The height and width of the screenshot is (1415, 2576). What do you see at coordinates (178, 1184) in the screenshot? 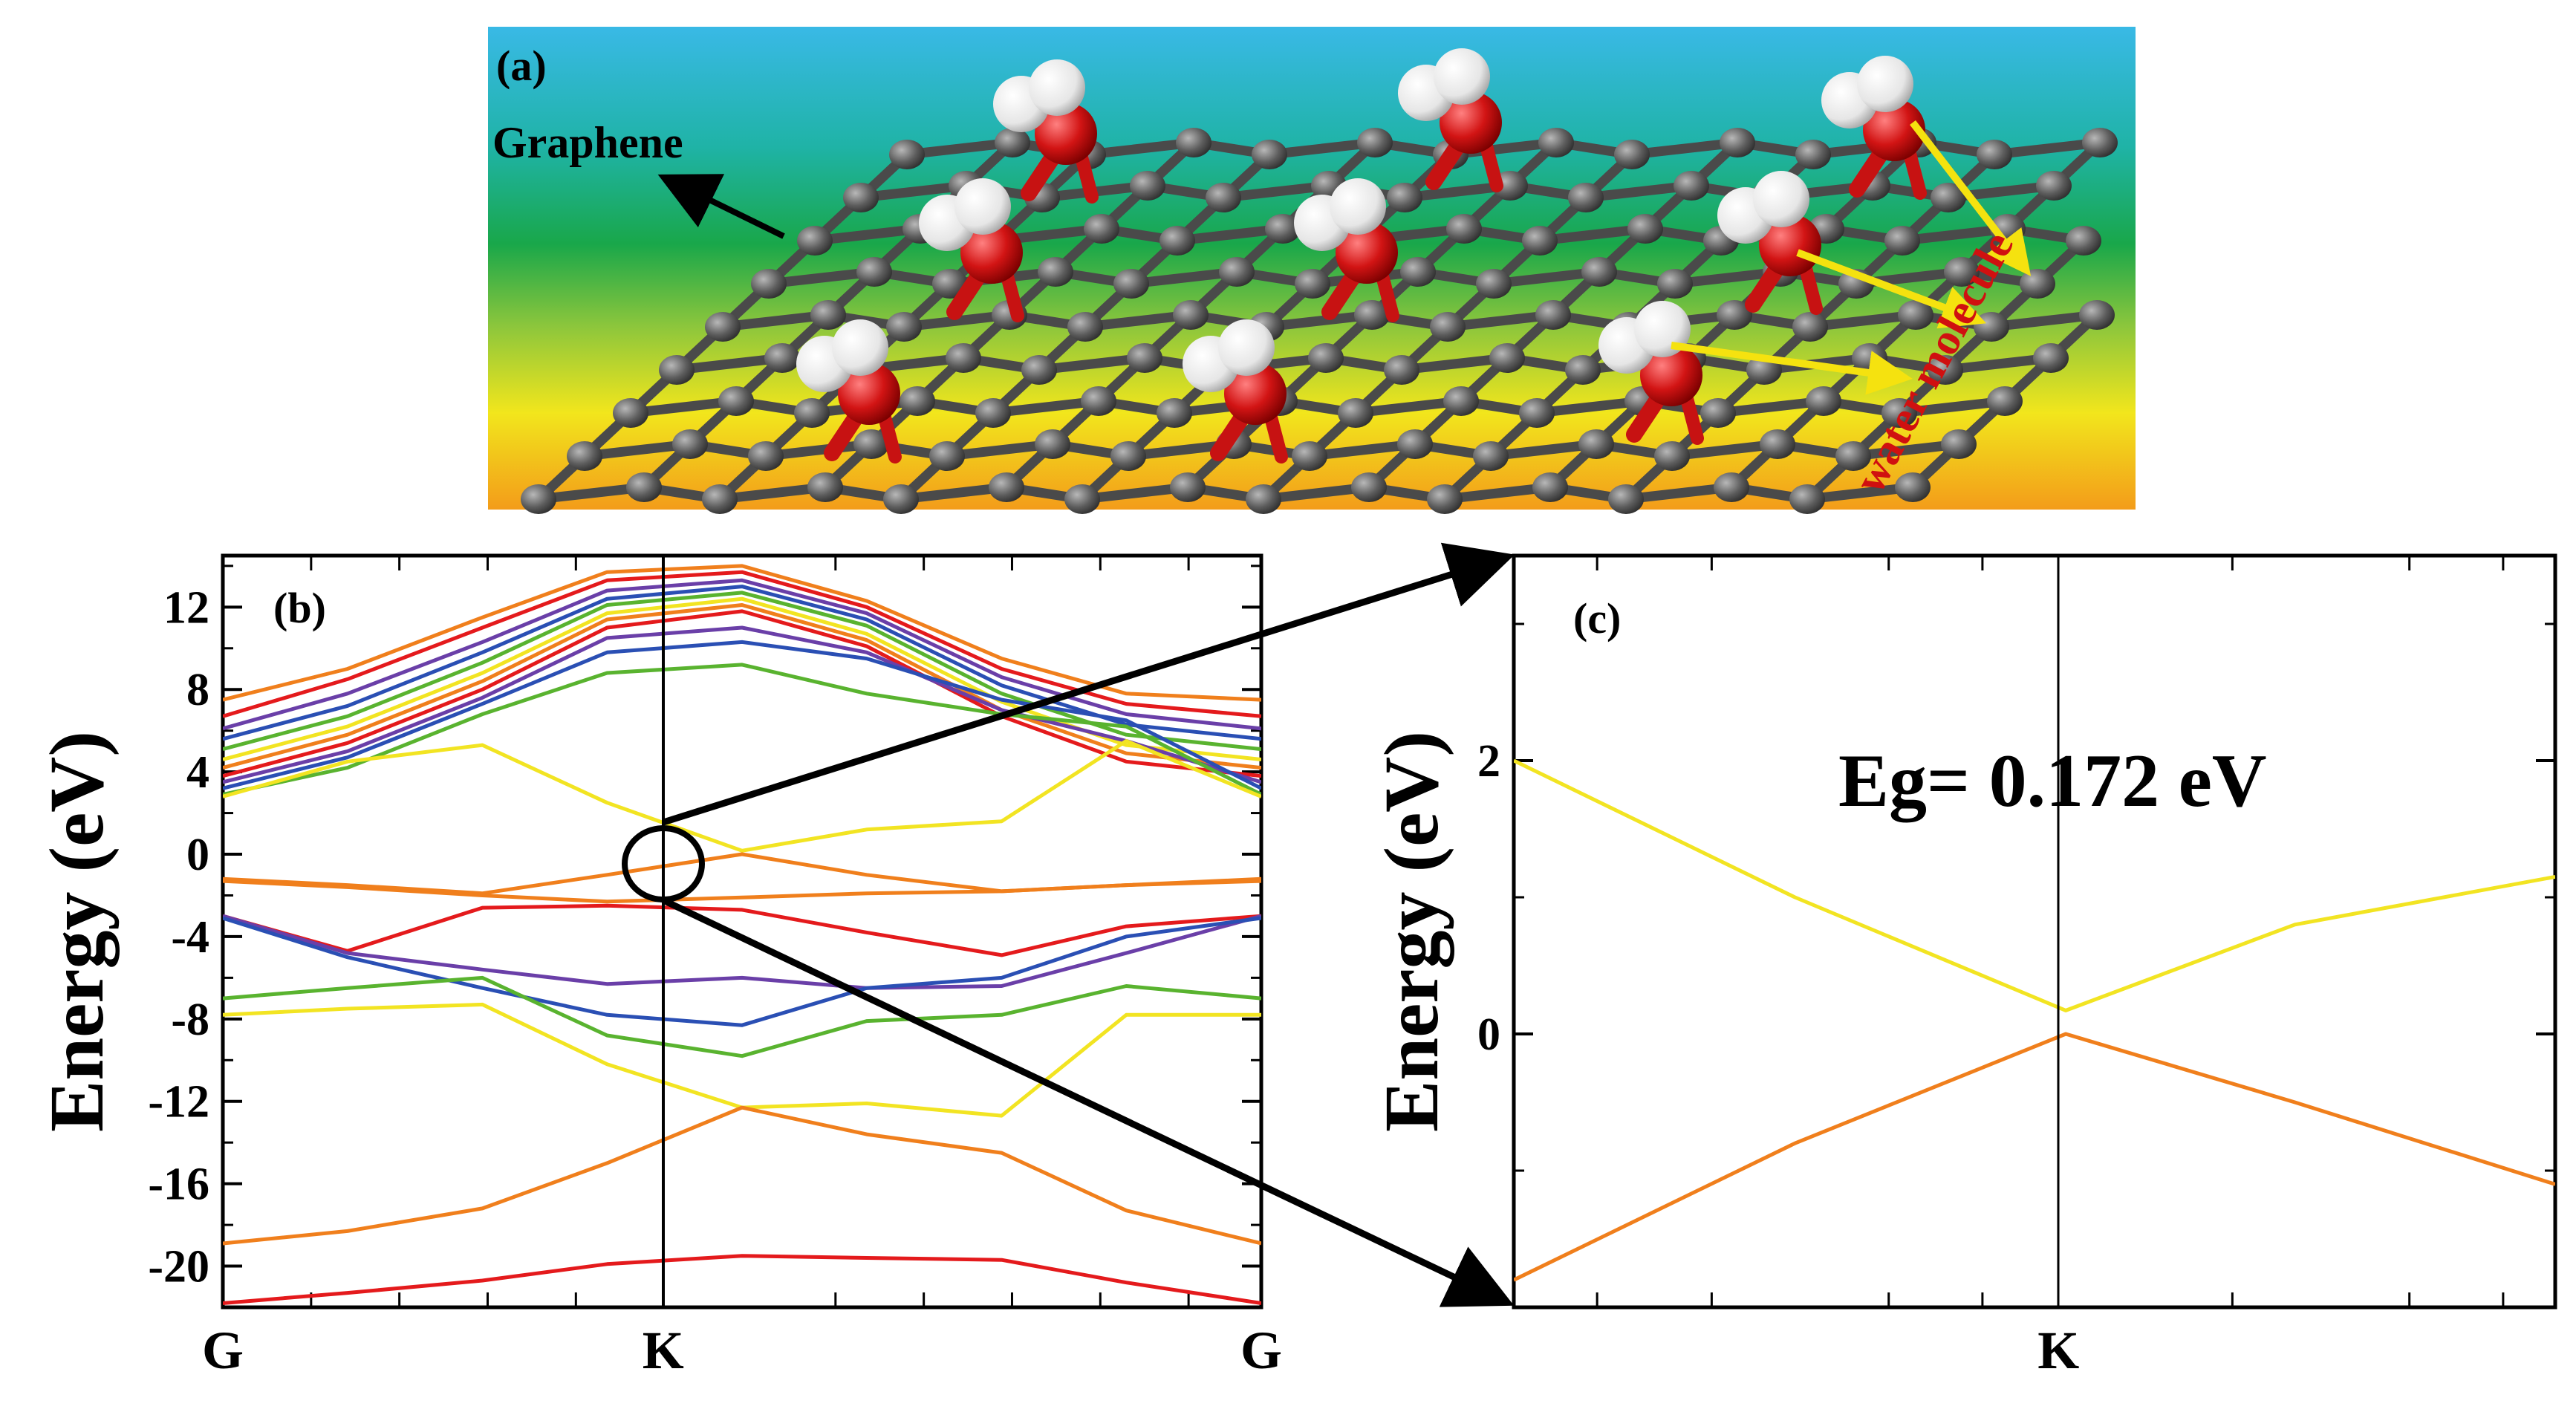
I see `y-tick-label: -16` at bounding box center [178, 1184].